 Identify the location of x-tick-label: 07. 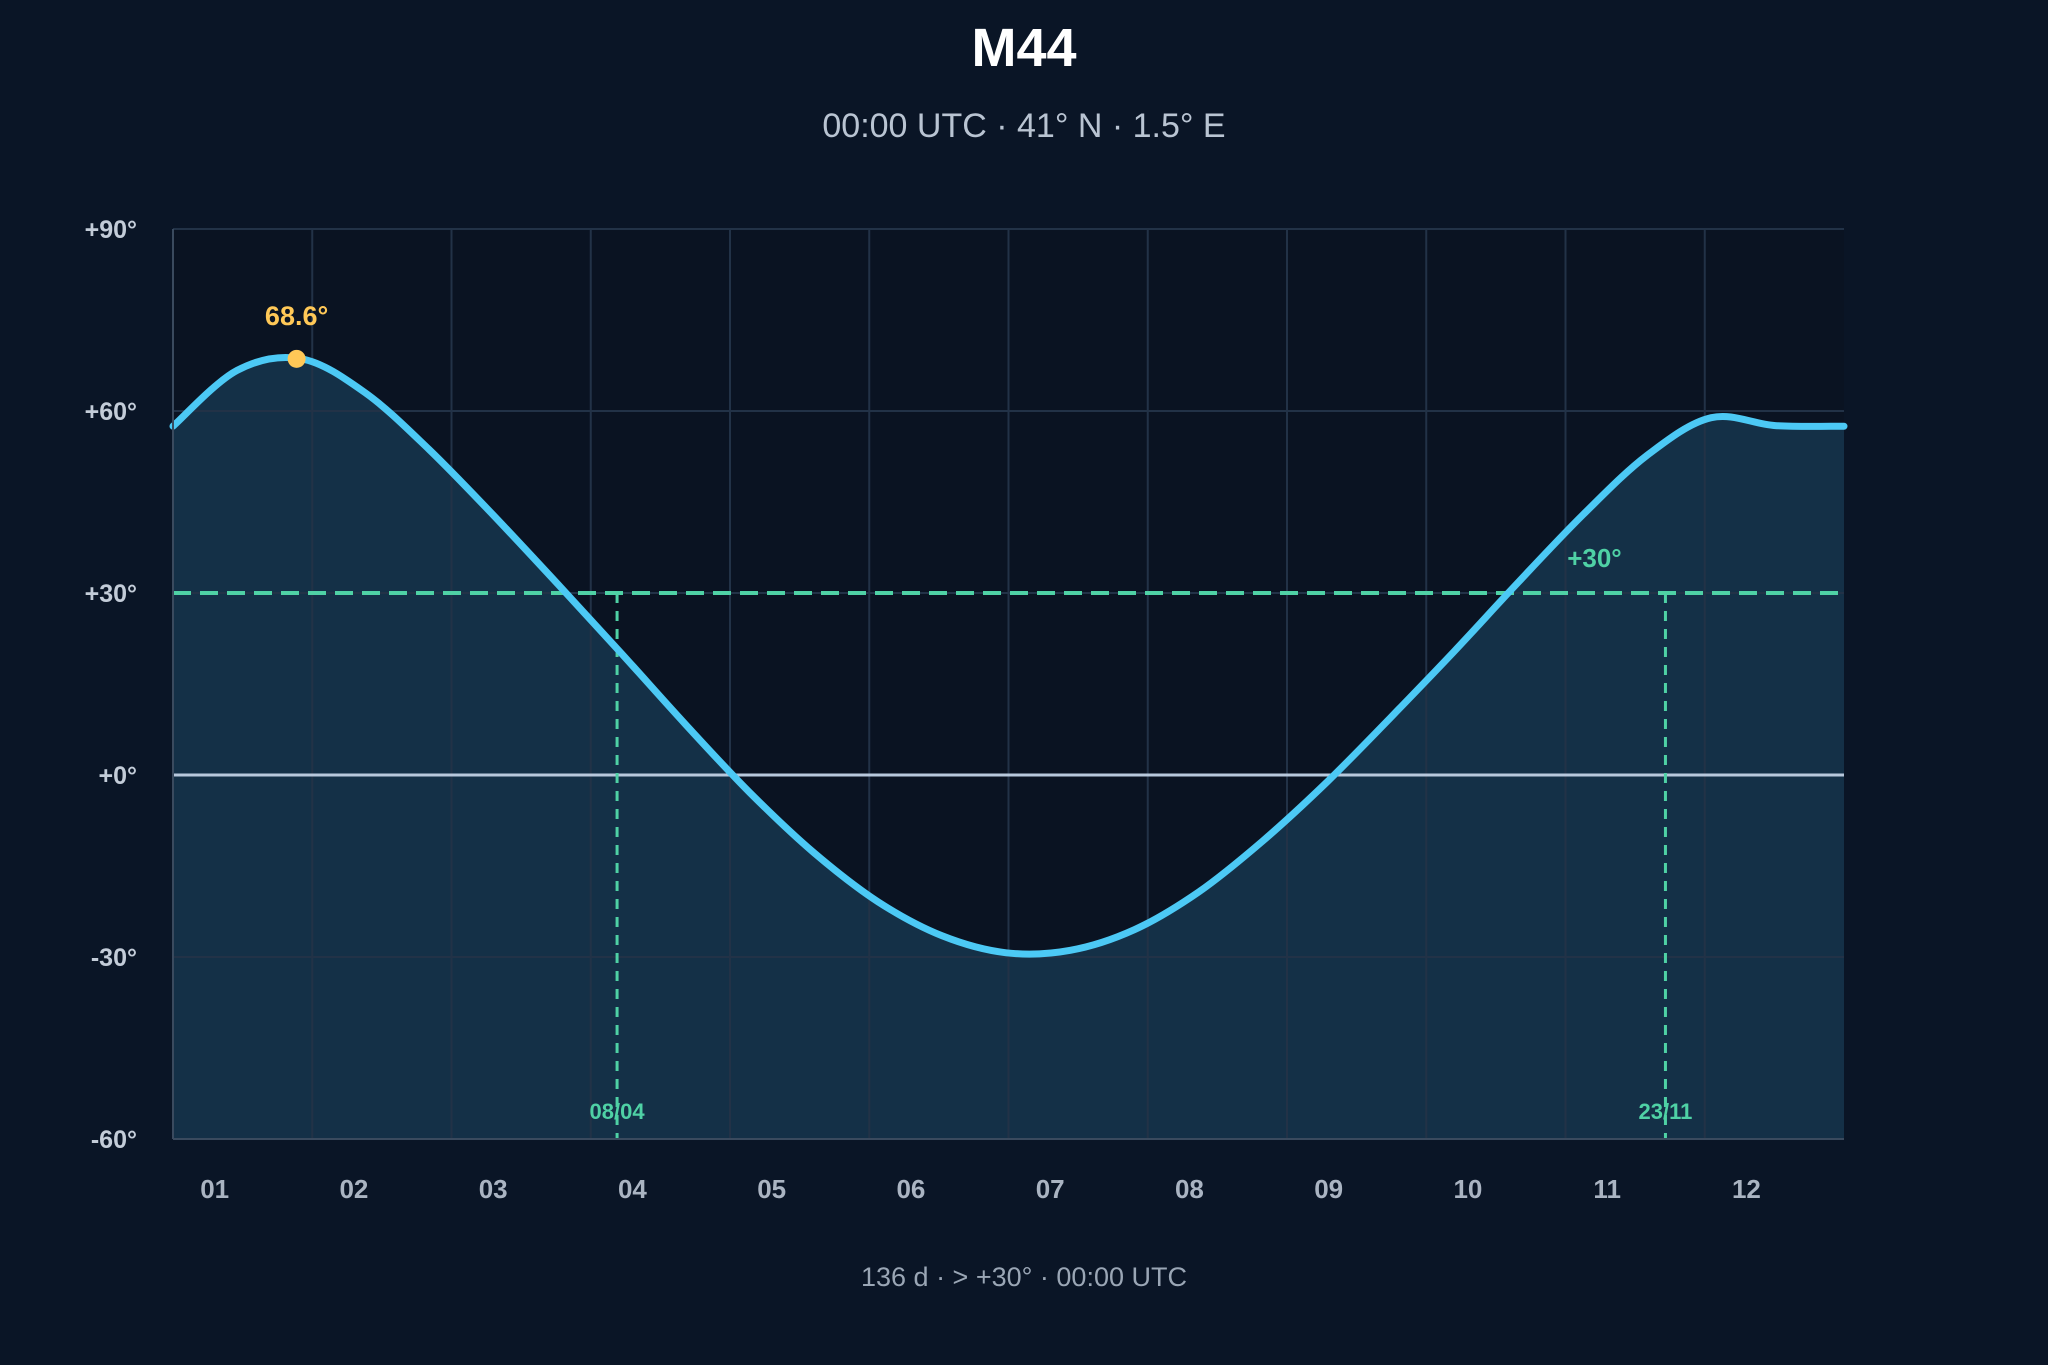
(1050, 1189).